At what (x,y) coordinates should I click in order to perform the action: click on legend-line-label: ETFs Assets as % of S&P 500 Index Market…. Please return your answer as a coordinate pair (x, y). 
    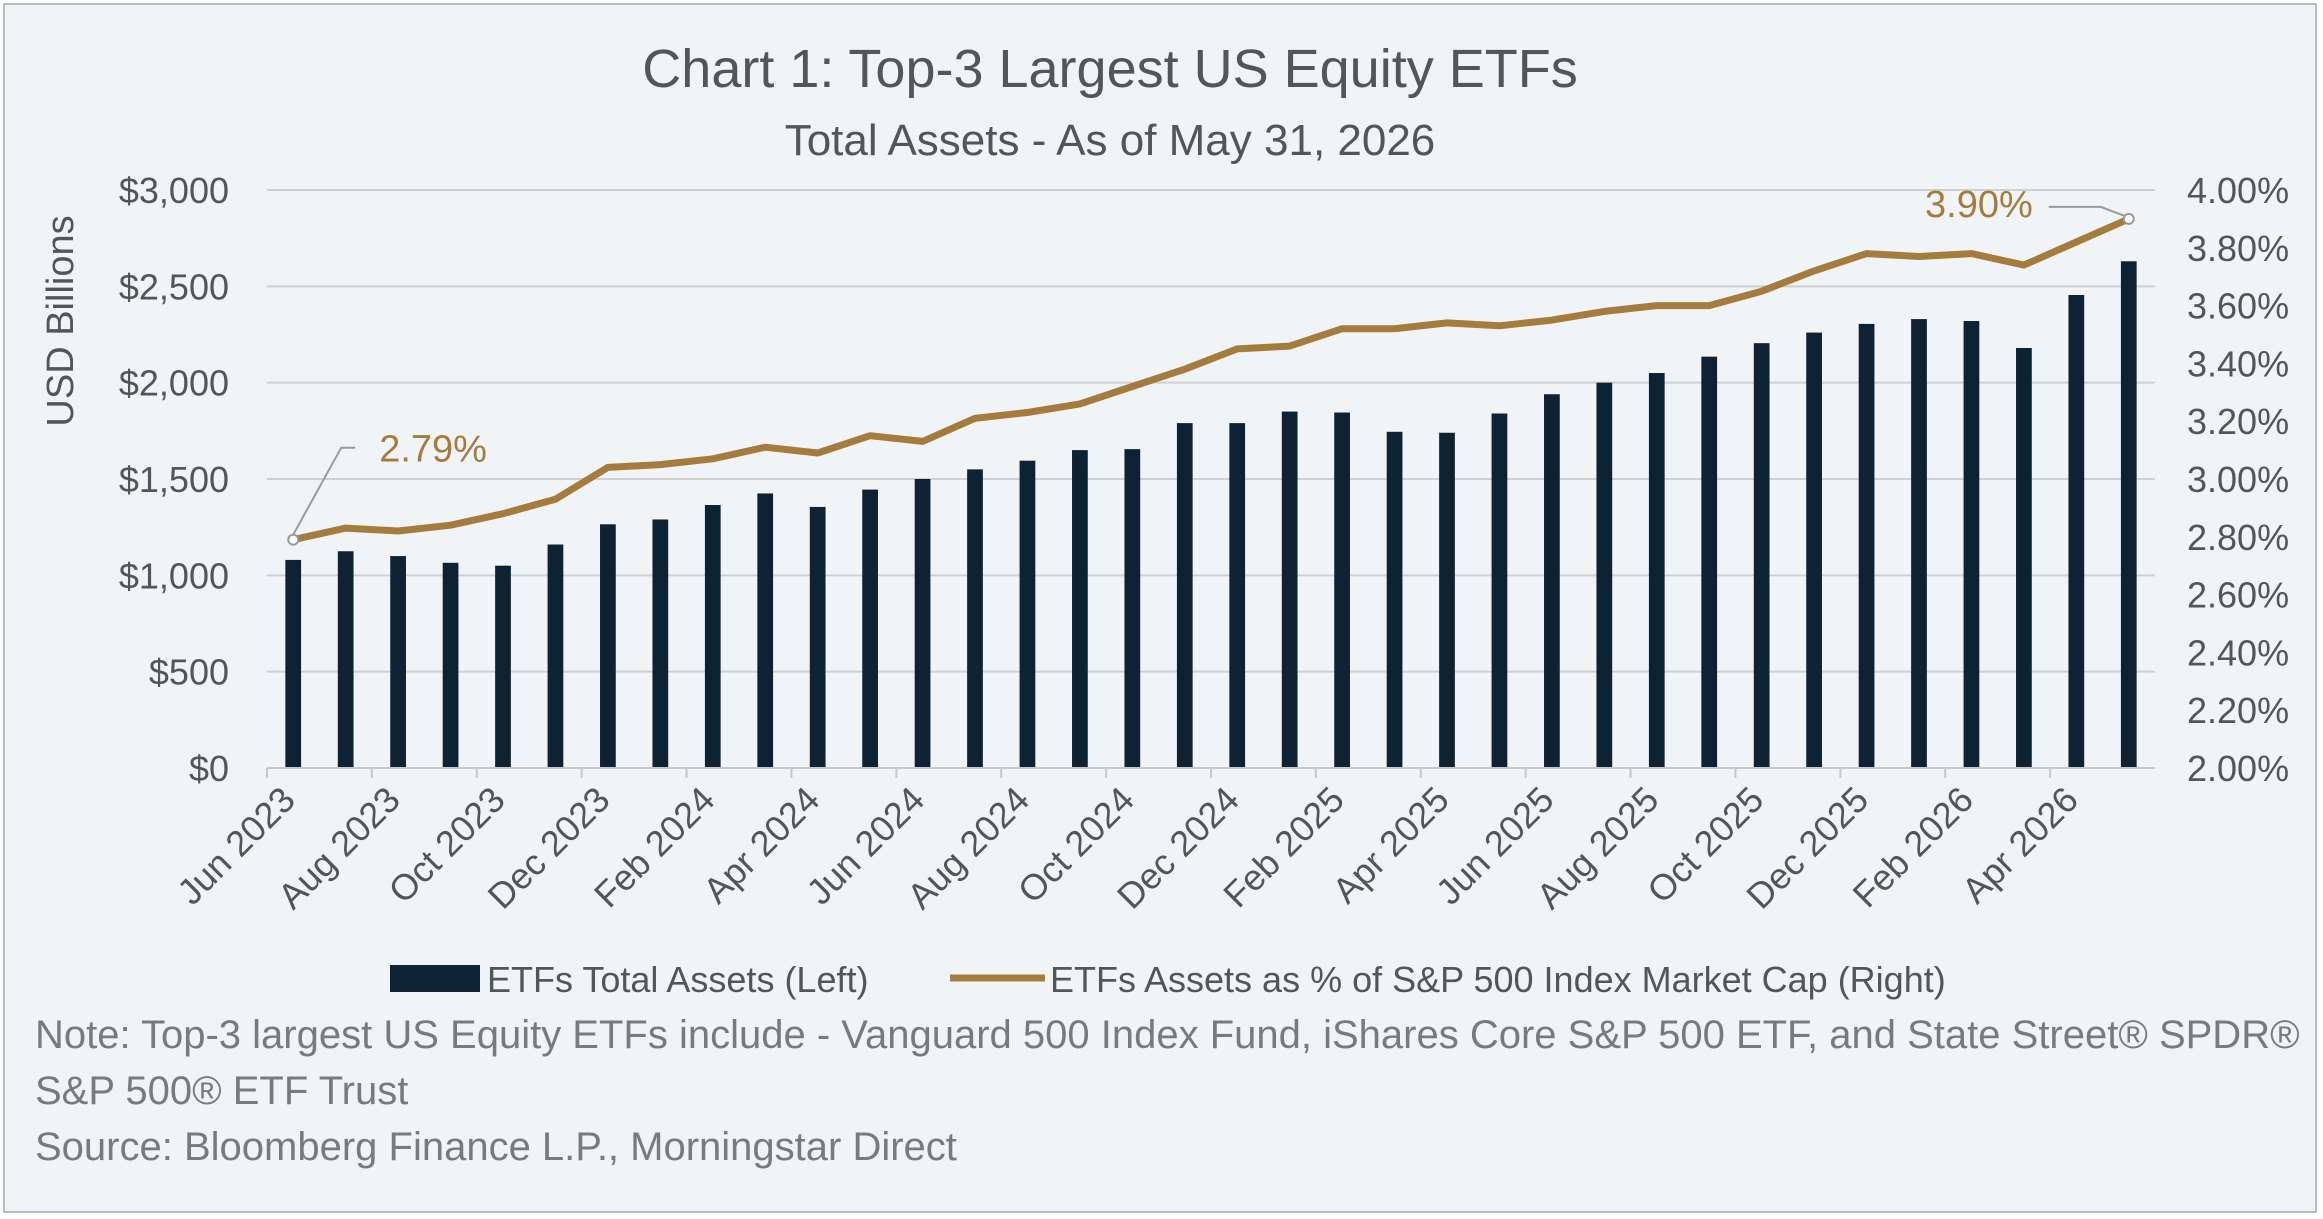
    Looking at the image, I should click on (1498, 979).